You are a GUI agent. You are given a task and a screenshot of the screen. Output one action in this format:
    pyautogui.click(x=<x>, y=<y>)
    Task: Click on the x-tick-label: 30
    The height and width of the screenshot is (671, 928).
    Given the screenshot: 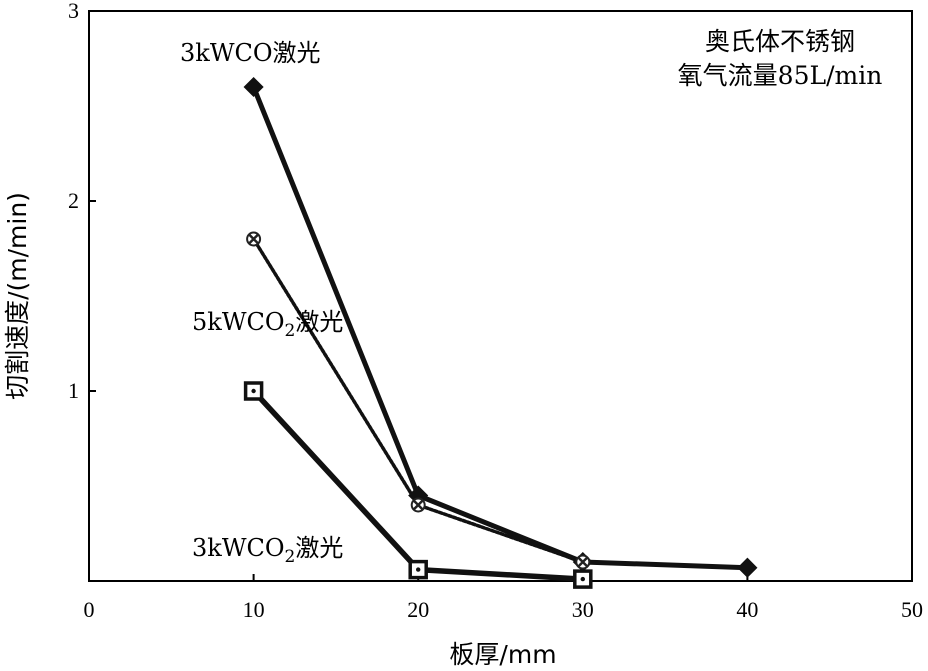 What is the action you would take?
    pyautogui.click(x=583, y=609)
    